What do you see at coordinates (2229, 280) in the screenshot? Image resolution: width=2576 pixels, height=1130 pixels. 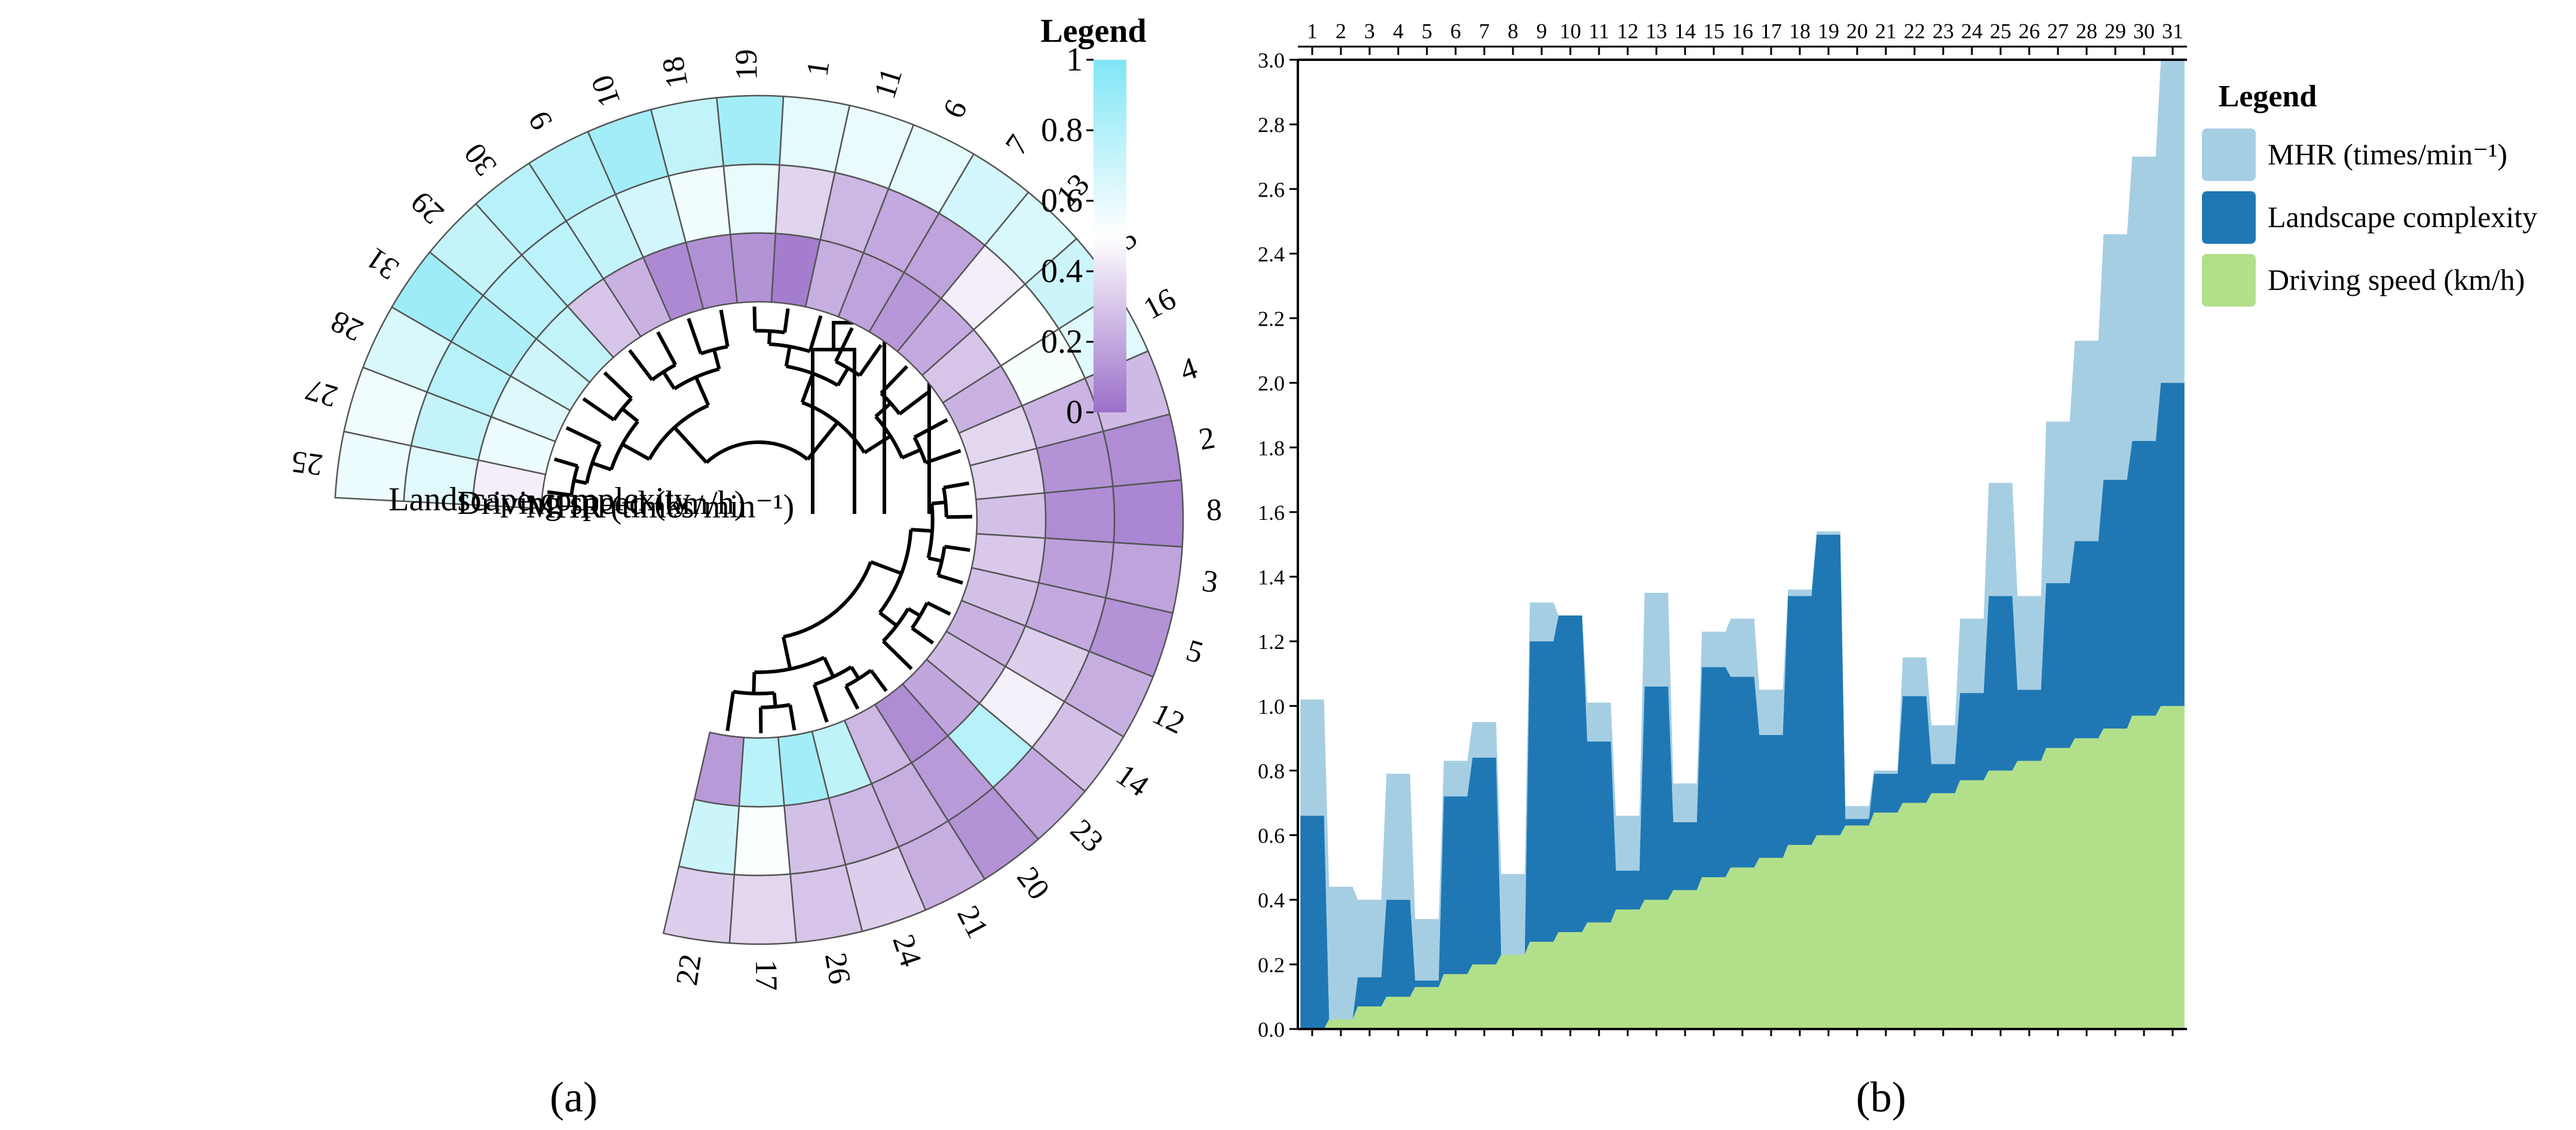 I see `legend-swatch-speed` at bounding box center [2229, 280].